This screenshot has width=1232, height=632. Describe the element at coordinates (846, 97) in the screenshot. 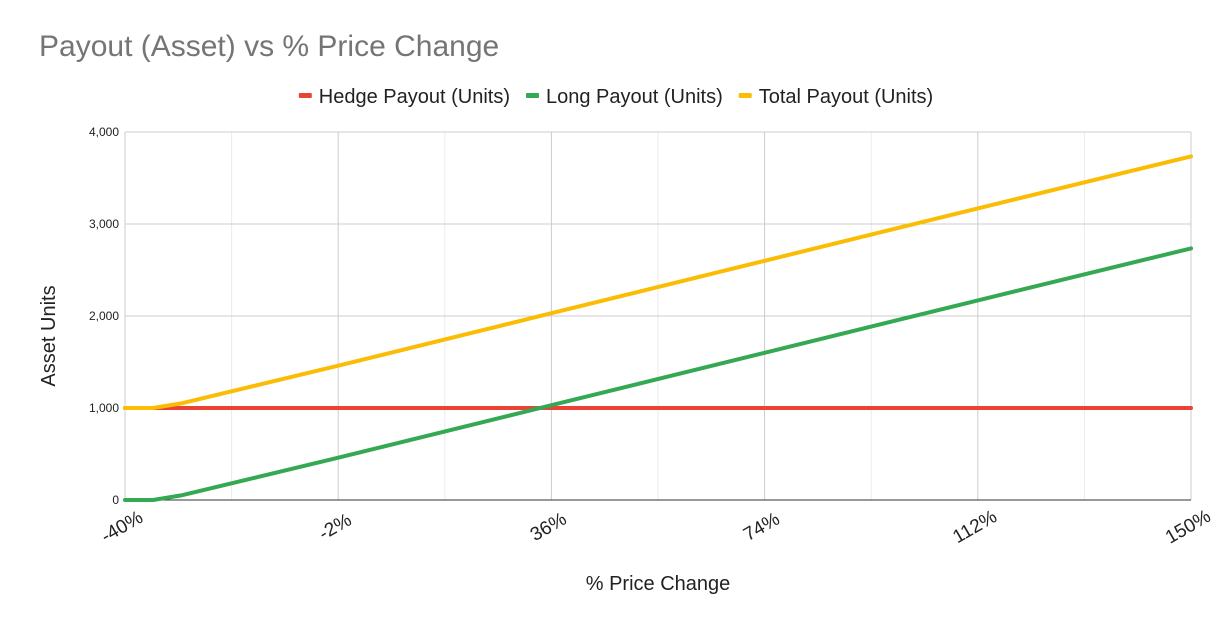

I see `legend-label: Total Payout (Units)` at that location.